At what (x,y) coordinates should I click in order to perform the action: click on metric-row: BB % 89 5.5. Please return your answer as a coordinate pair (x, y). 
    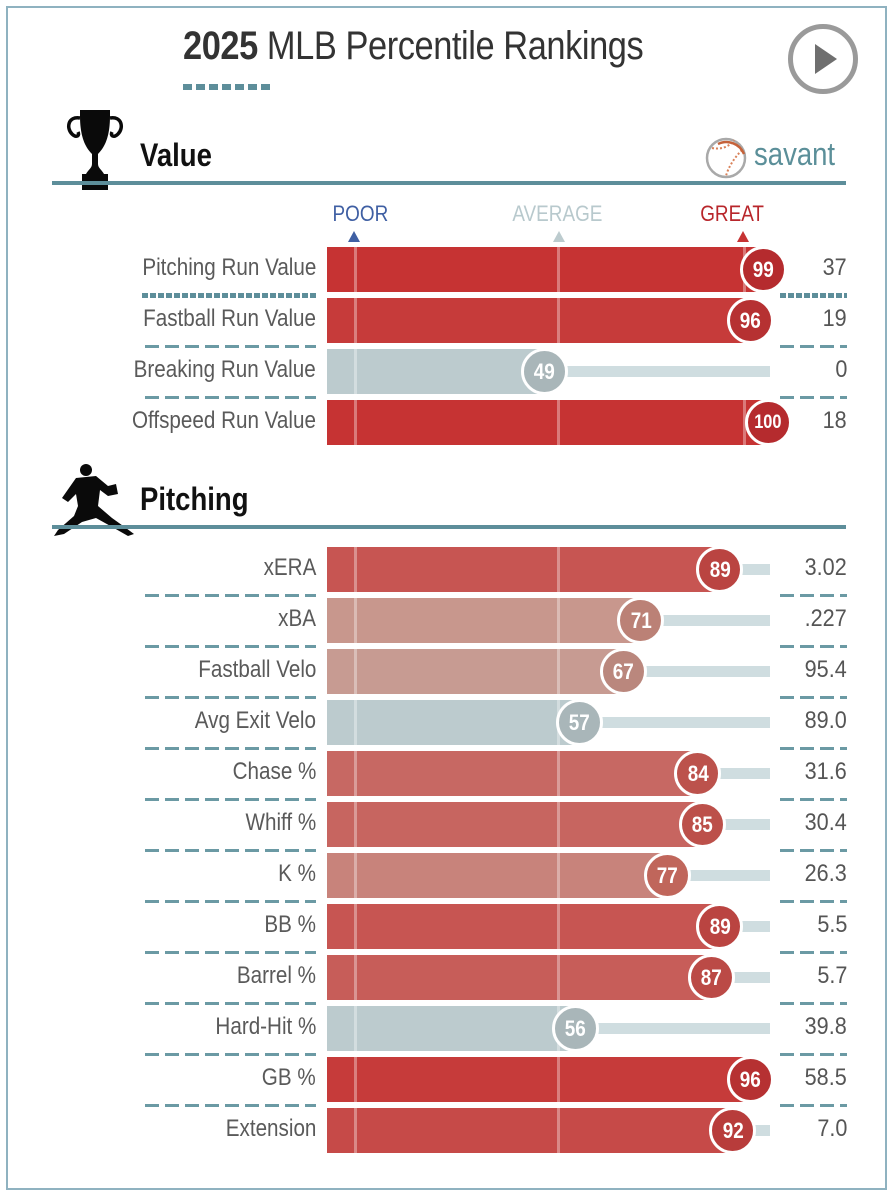
    Looking at the image, I should click on (447, 926).